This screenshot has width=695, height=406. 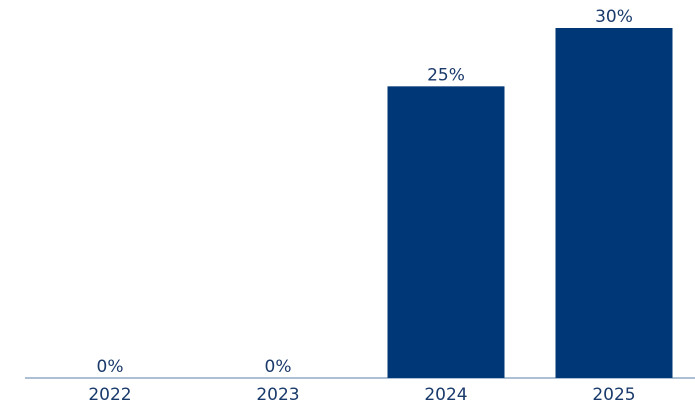 What do you see at coordinates (109, 395) in the screenshot?
I see `x-tick-label: 2022` at bounding box center [109, 395].